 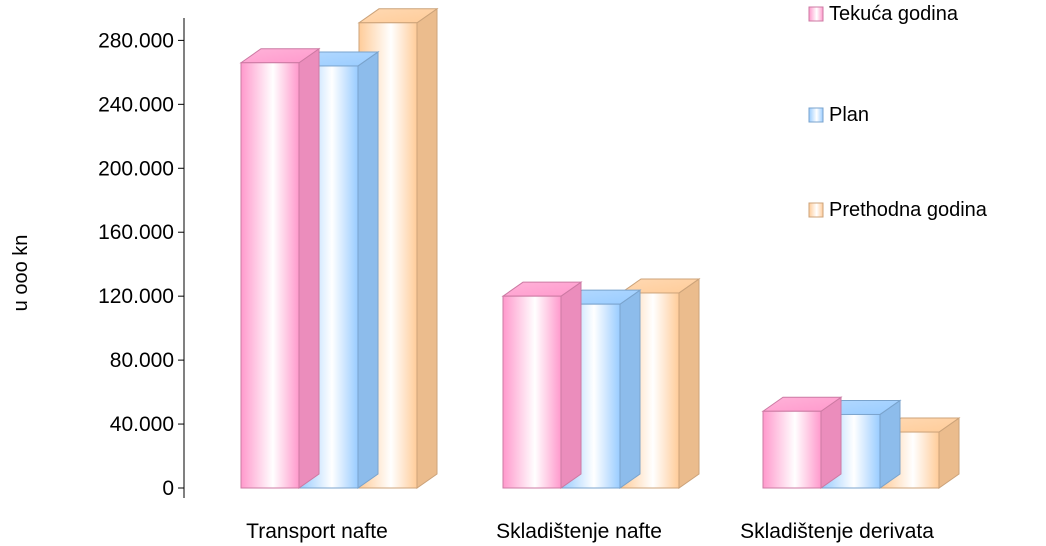 What do you see at coordinates (168, 488) in the screenshot?
I see `y-tick-label: 0` at bounding box center [168, 488].